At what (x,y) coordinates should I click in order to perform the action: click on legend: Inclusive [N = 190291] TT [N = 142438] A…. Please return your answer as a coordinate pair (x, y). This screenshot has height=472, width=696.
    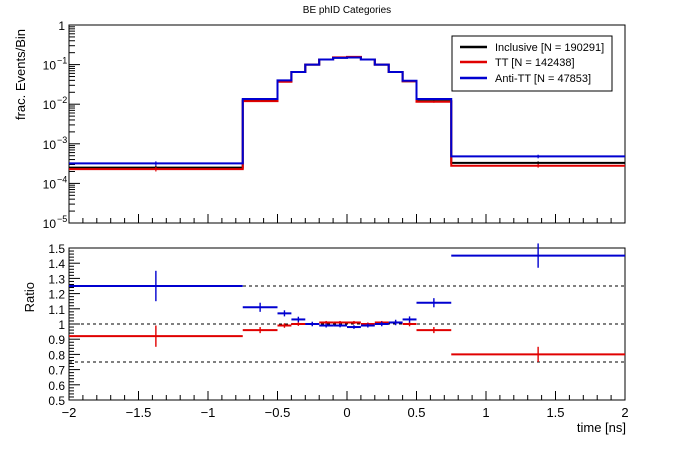
    Looking at the image, I should click on (532, 63).